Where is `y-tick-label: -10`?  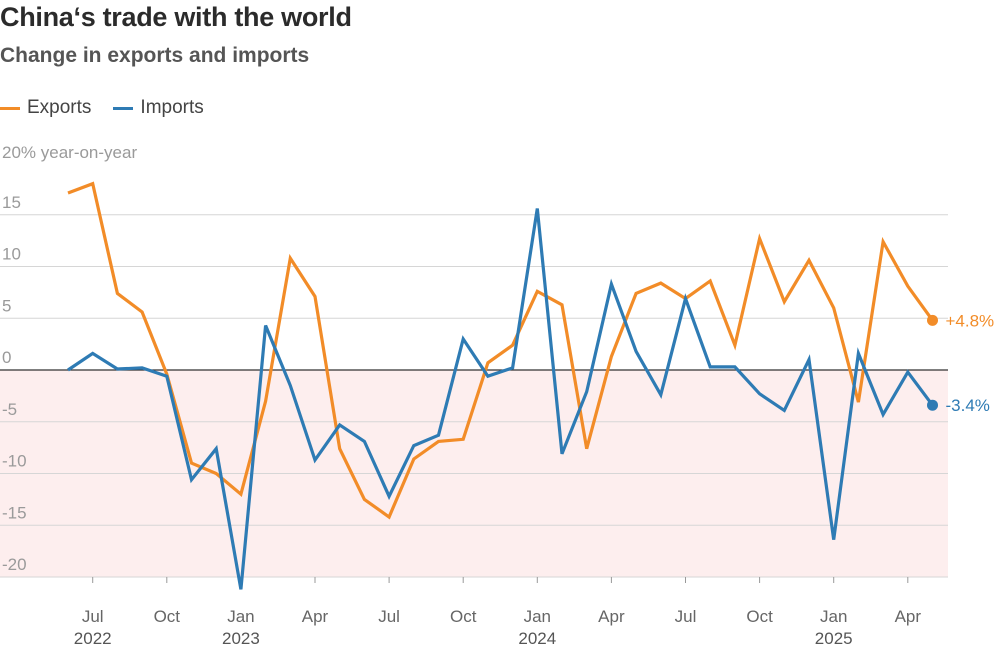 y-tick-label: -10 is located at coordinates (14, 461).